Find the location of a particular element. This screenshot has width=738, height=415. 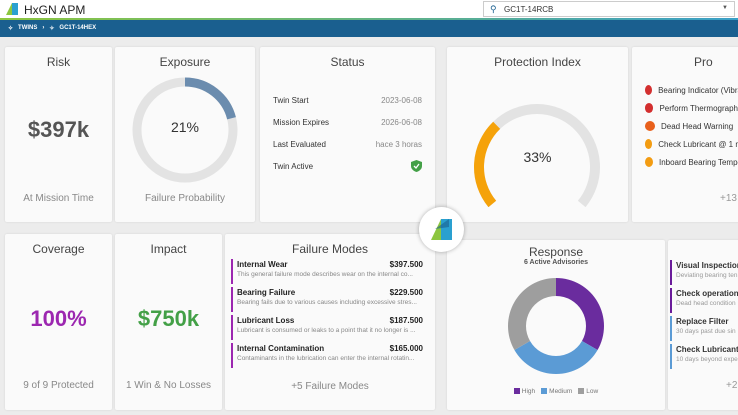

chevron-down-icon: ▼ is located at coordinates (725, 8).